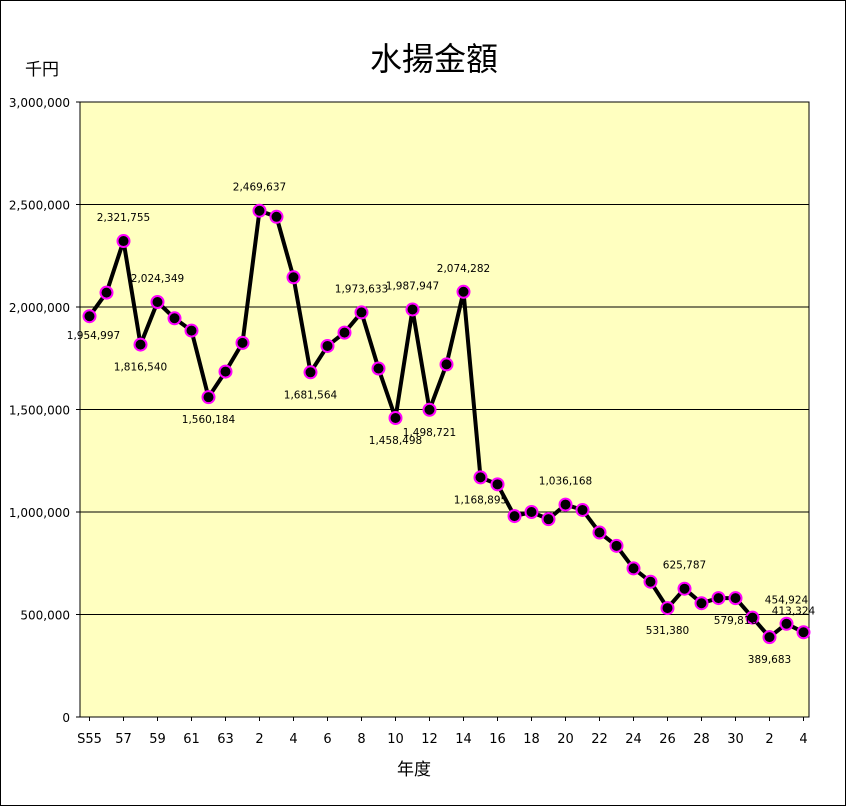 The height and width of the screenshot is (806, 846). Describe the element at coordinates (787, 601) in the screenshot. I see `data-label: 454,924` at that location.